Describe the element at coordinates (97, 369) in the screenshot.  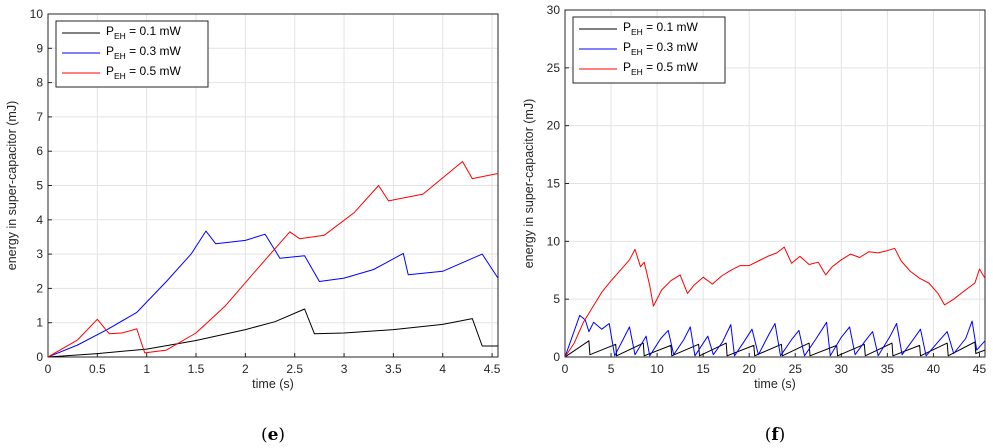
I see `x-tick-label: 0.5` at that location.